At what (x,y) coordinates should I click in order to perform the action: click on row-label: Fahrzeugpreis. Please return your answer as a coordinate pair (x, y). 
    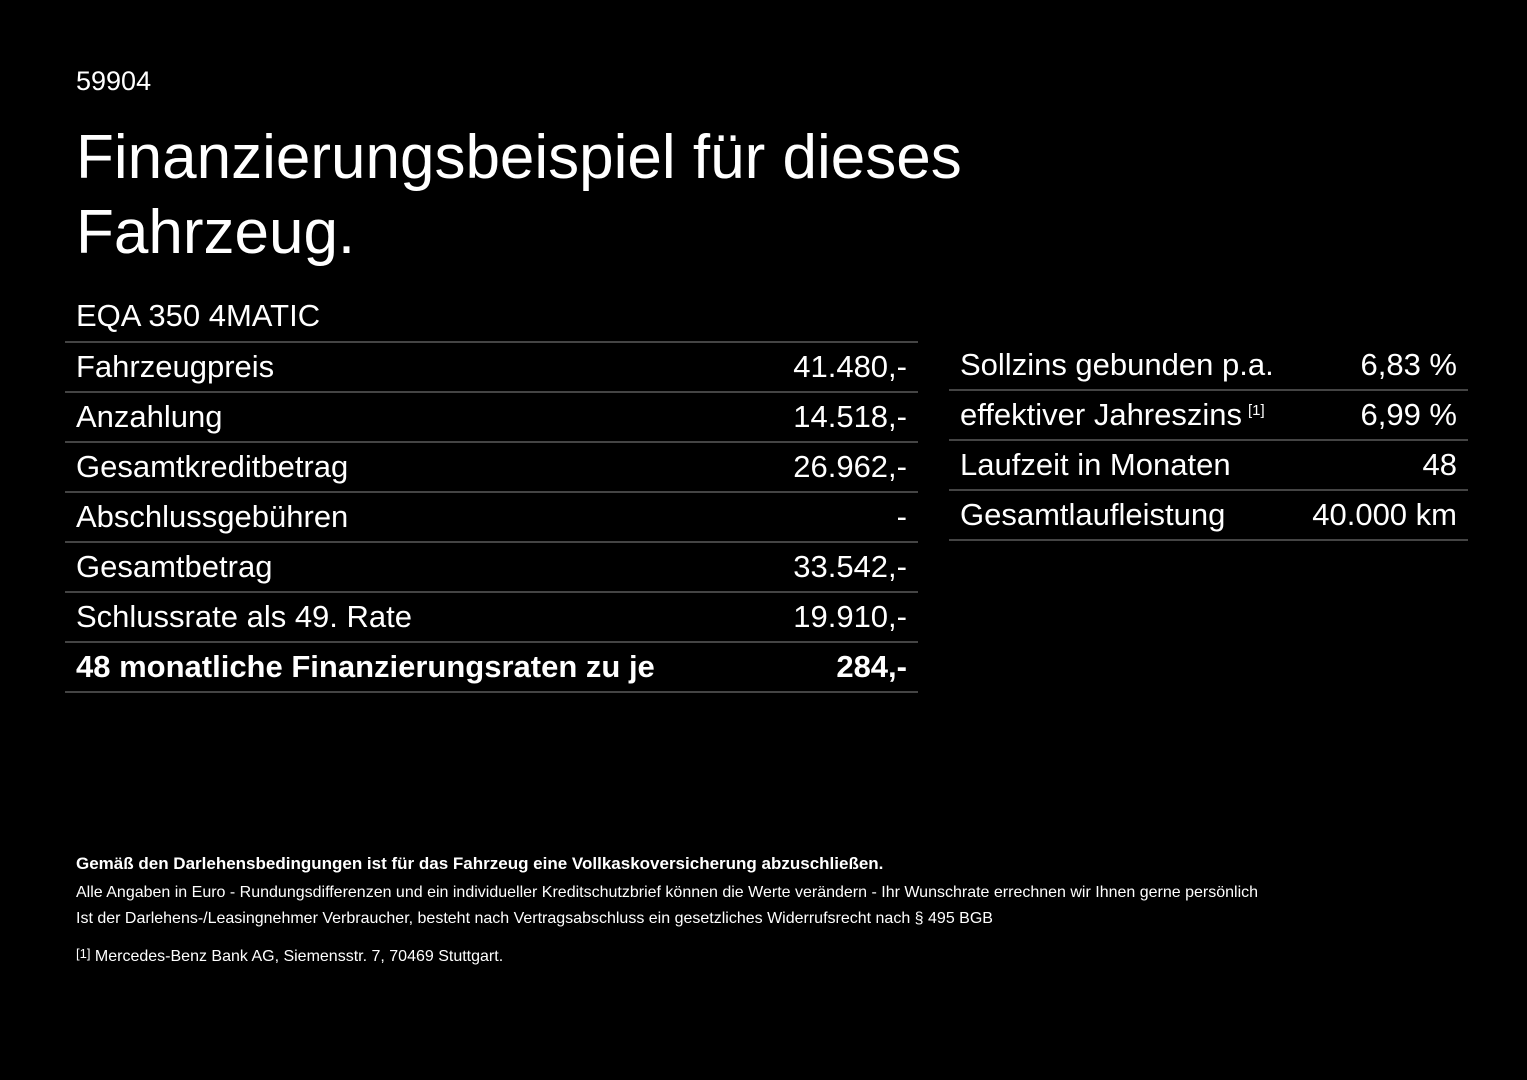
    Looking at the image, I should click on (175, 367).